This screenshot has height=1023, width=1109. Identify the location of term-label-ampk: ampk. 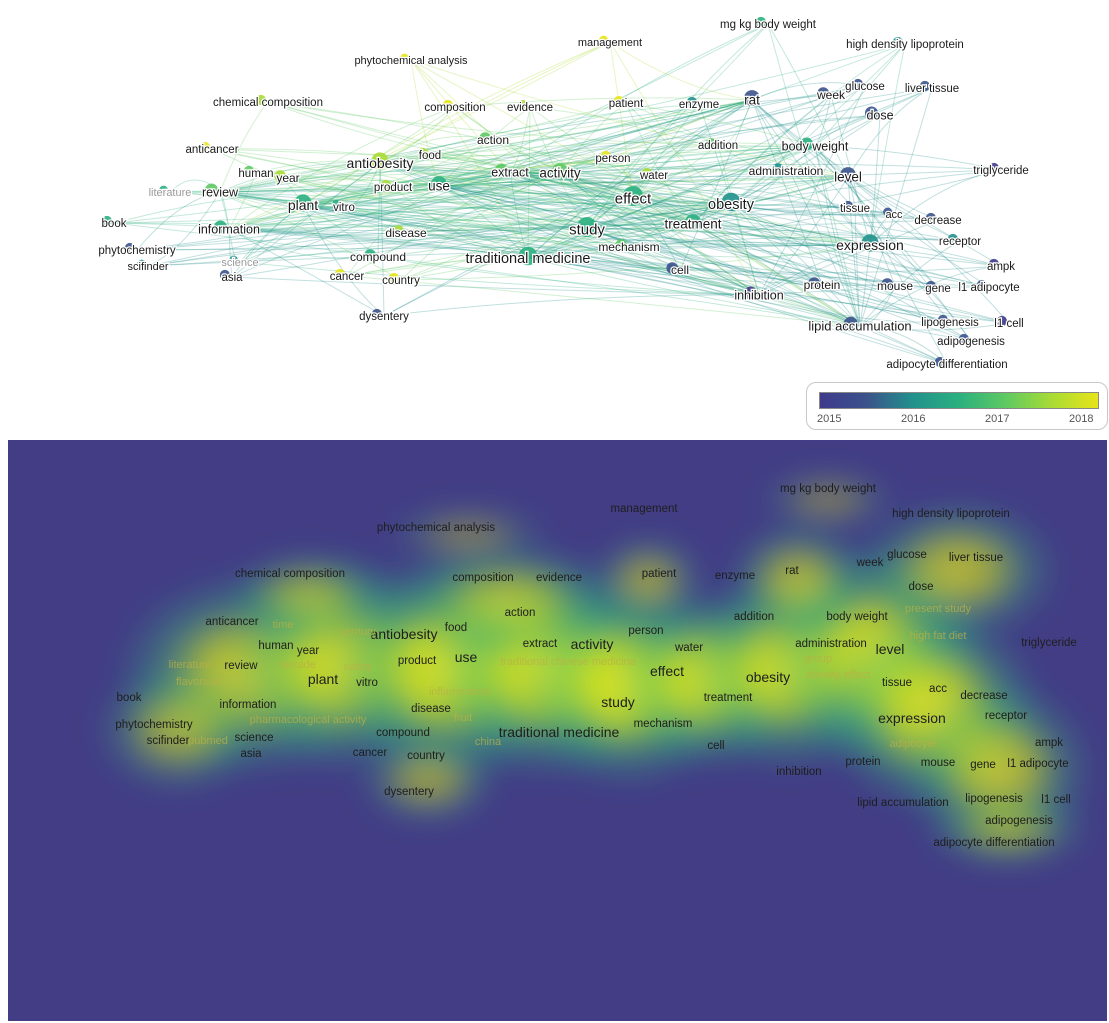
(1001, 267).